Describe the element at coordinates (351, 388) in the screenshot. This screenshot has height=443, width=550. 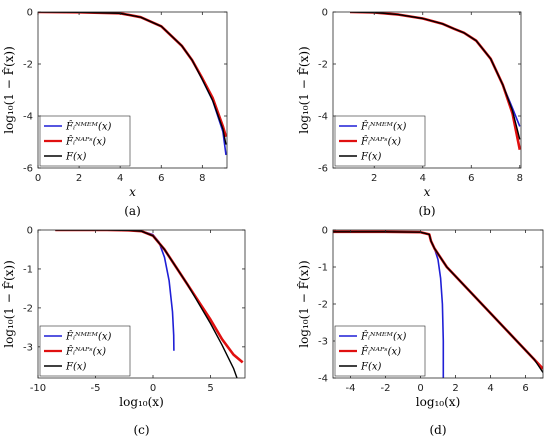
I see `x-tick-label: -4` at that location.